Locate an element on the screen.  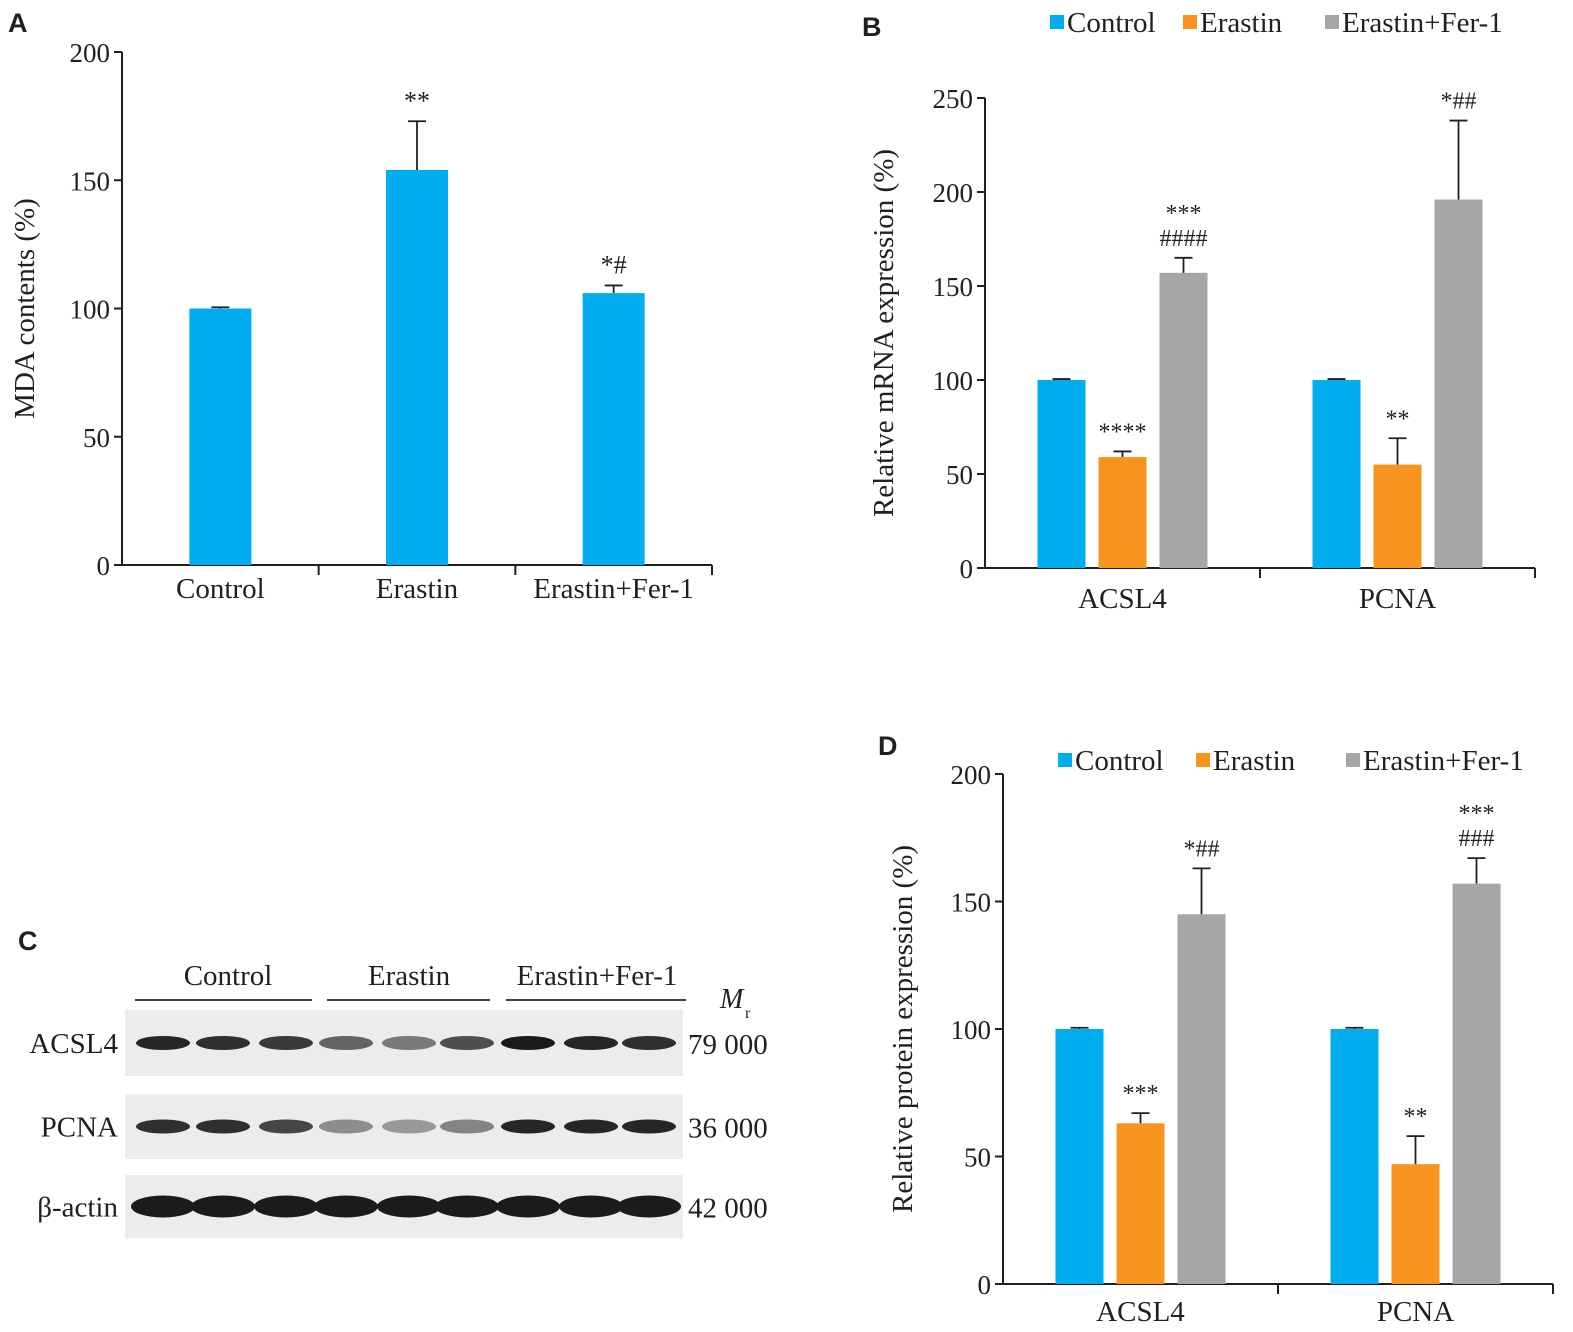
blot-mr-value: 36 000 is located at coordinates (728, 1129).